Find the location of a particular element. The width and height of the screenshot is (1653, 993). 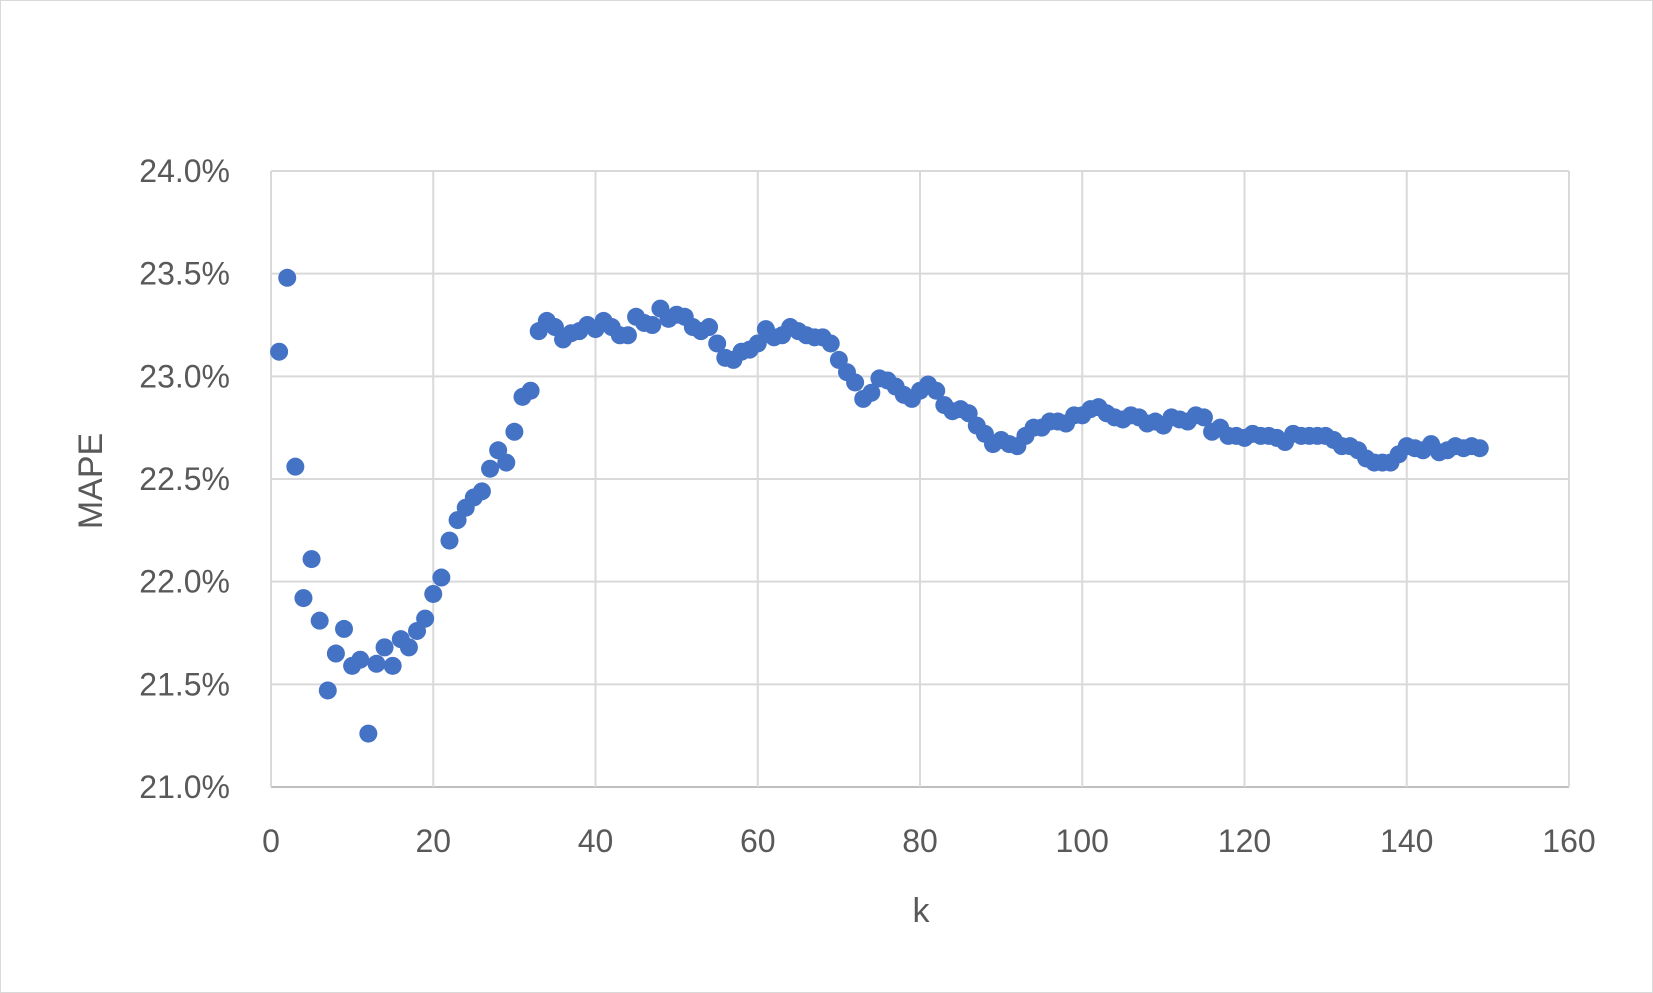

x-axis-title: k is located at coordinates (922, 911).